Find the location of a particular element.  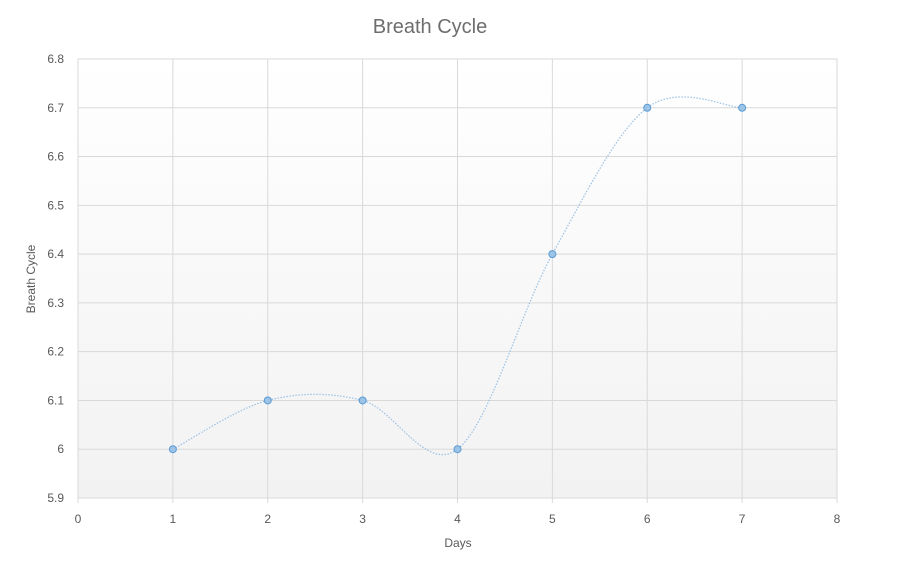

x-axis-title: Days is located at coordinates (457, 543).